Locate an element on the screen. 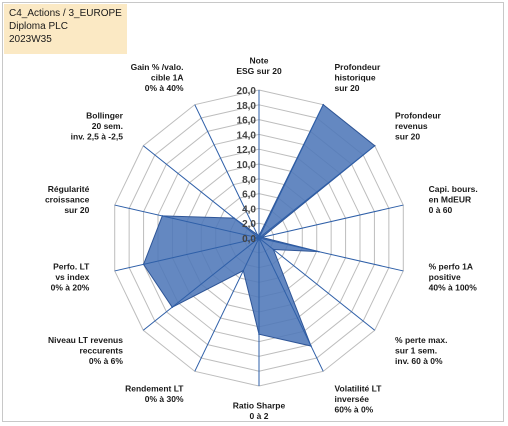 This screenshot has width=508, height=426. axis-label-line: Gain % /valo. is located at coordinates (157, 67).